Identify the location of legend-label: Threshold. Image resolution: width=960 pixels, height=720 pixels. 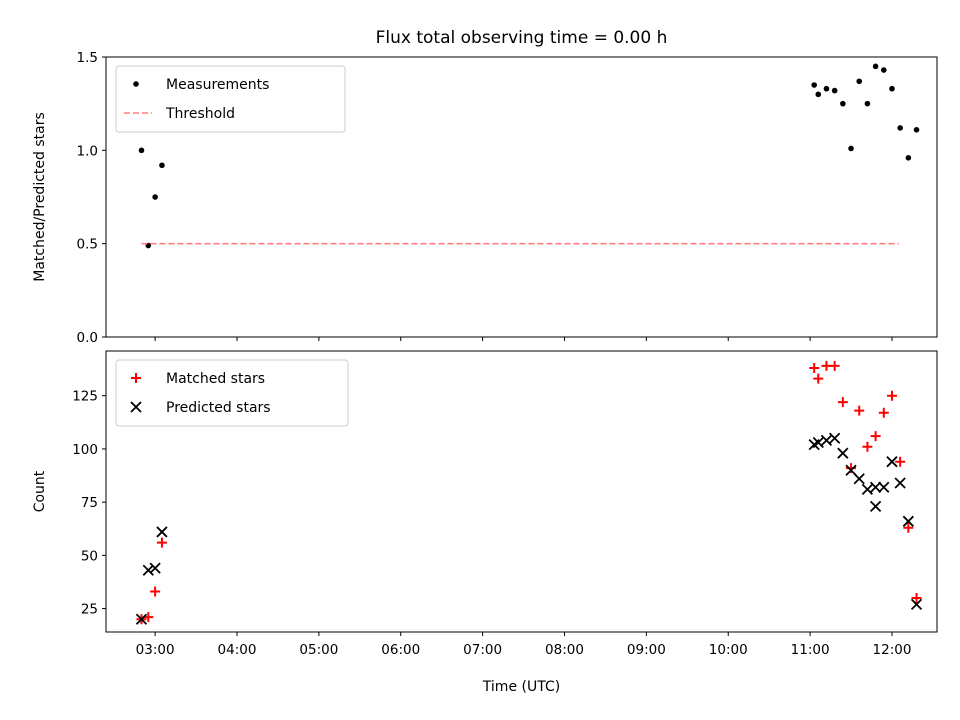
(200, 114).